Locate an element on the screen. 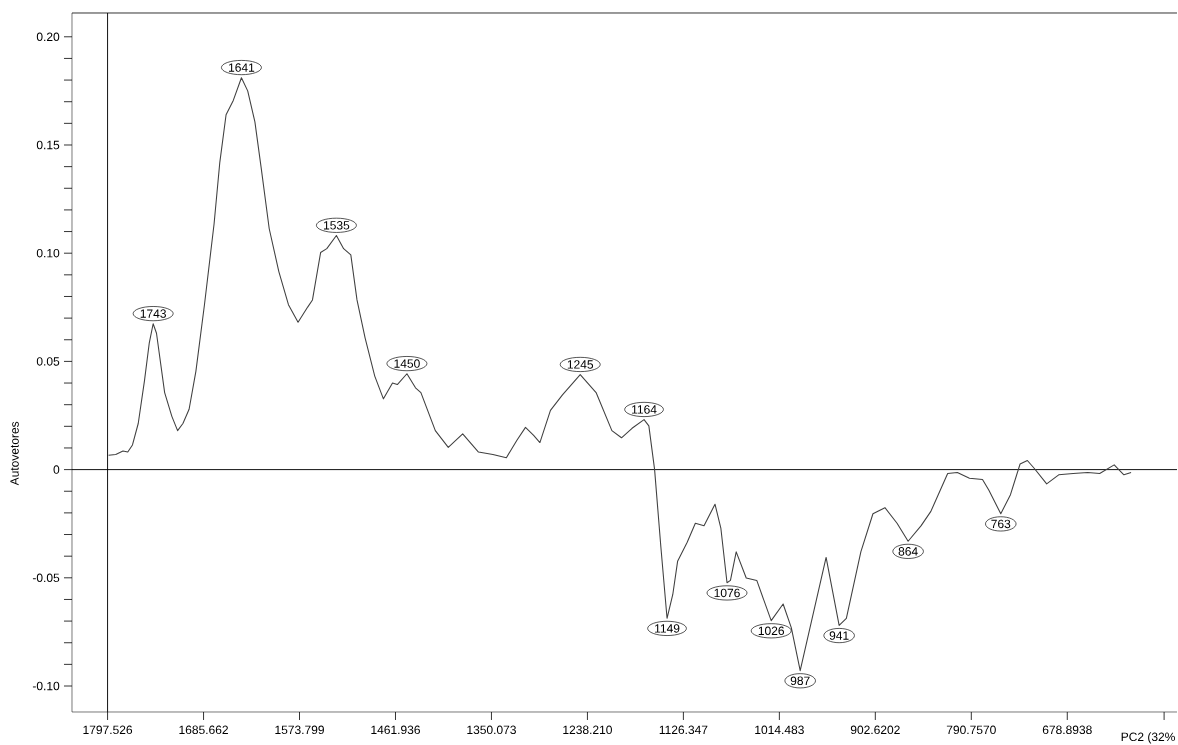  y-tick-label: 0.10 is located at coordinates (48, 253).